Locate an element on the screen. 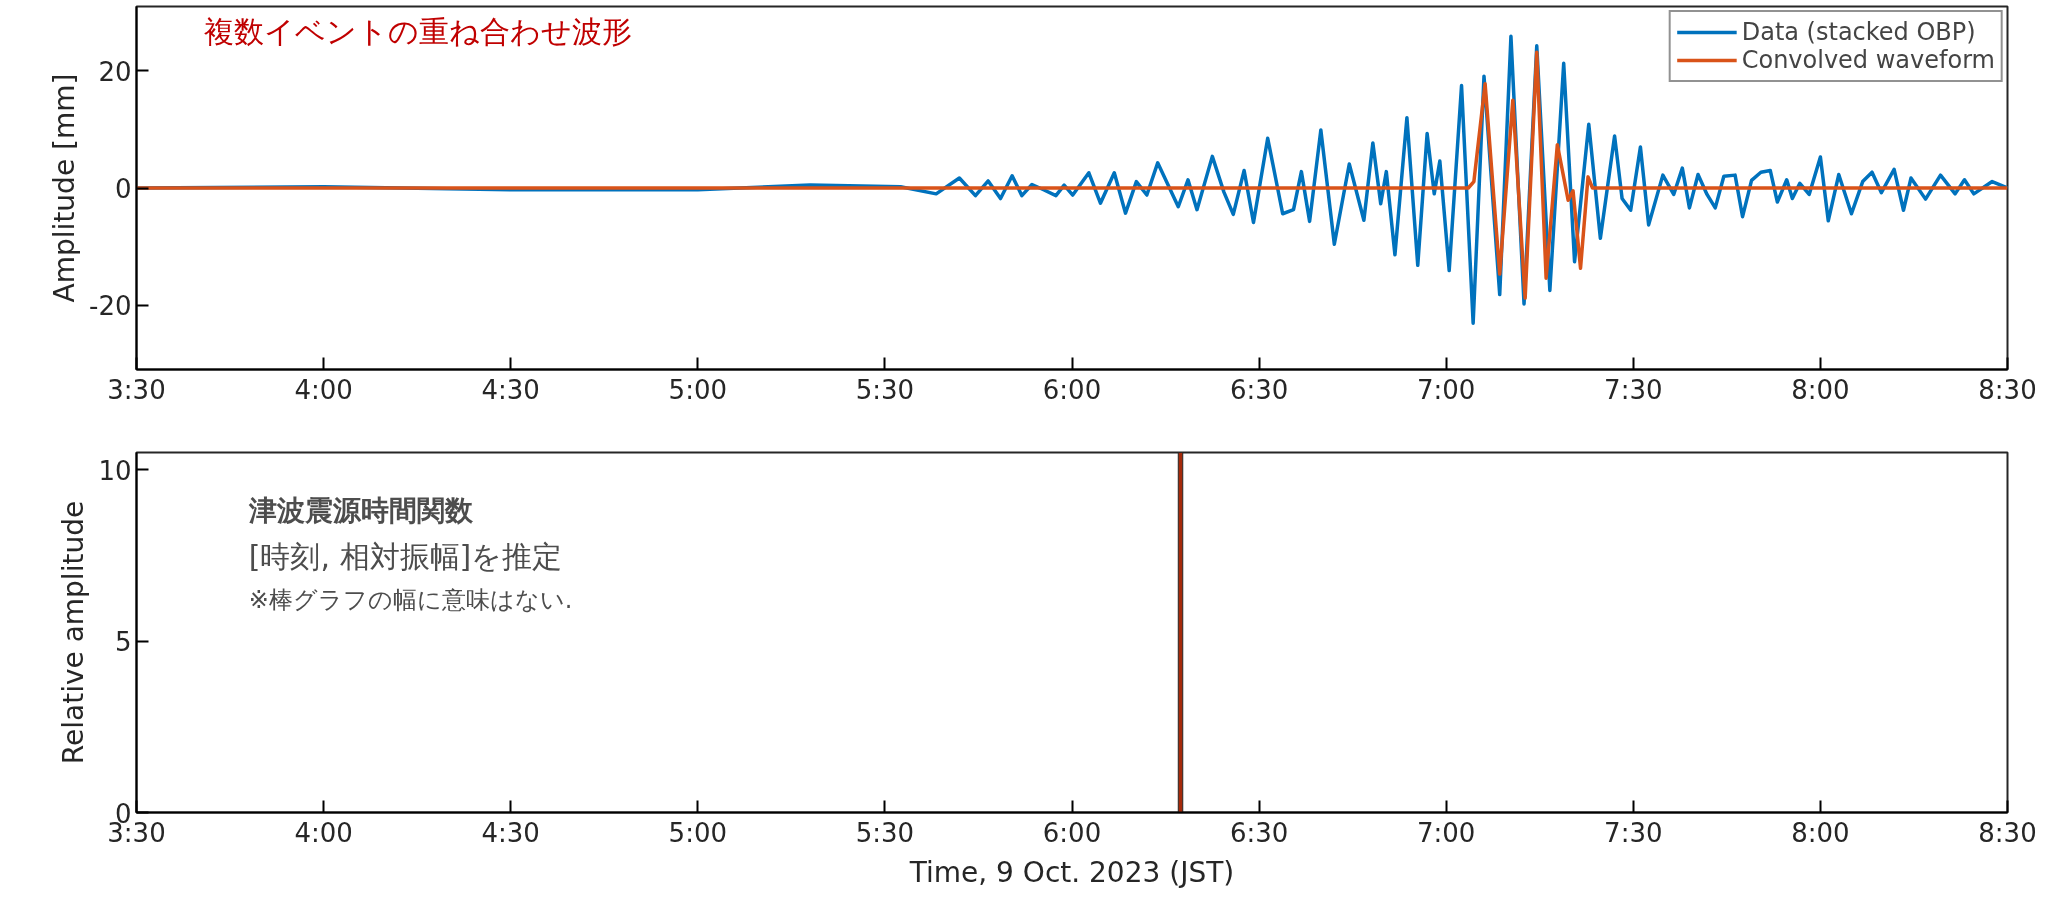 This screenshot has width=2064, height=923. annotation: 複数イベントの重ね合わせ波形 is located at coordinates (417, 32).